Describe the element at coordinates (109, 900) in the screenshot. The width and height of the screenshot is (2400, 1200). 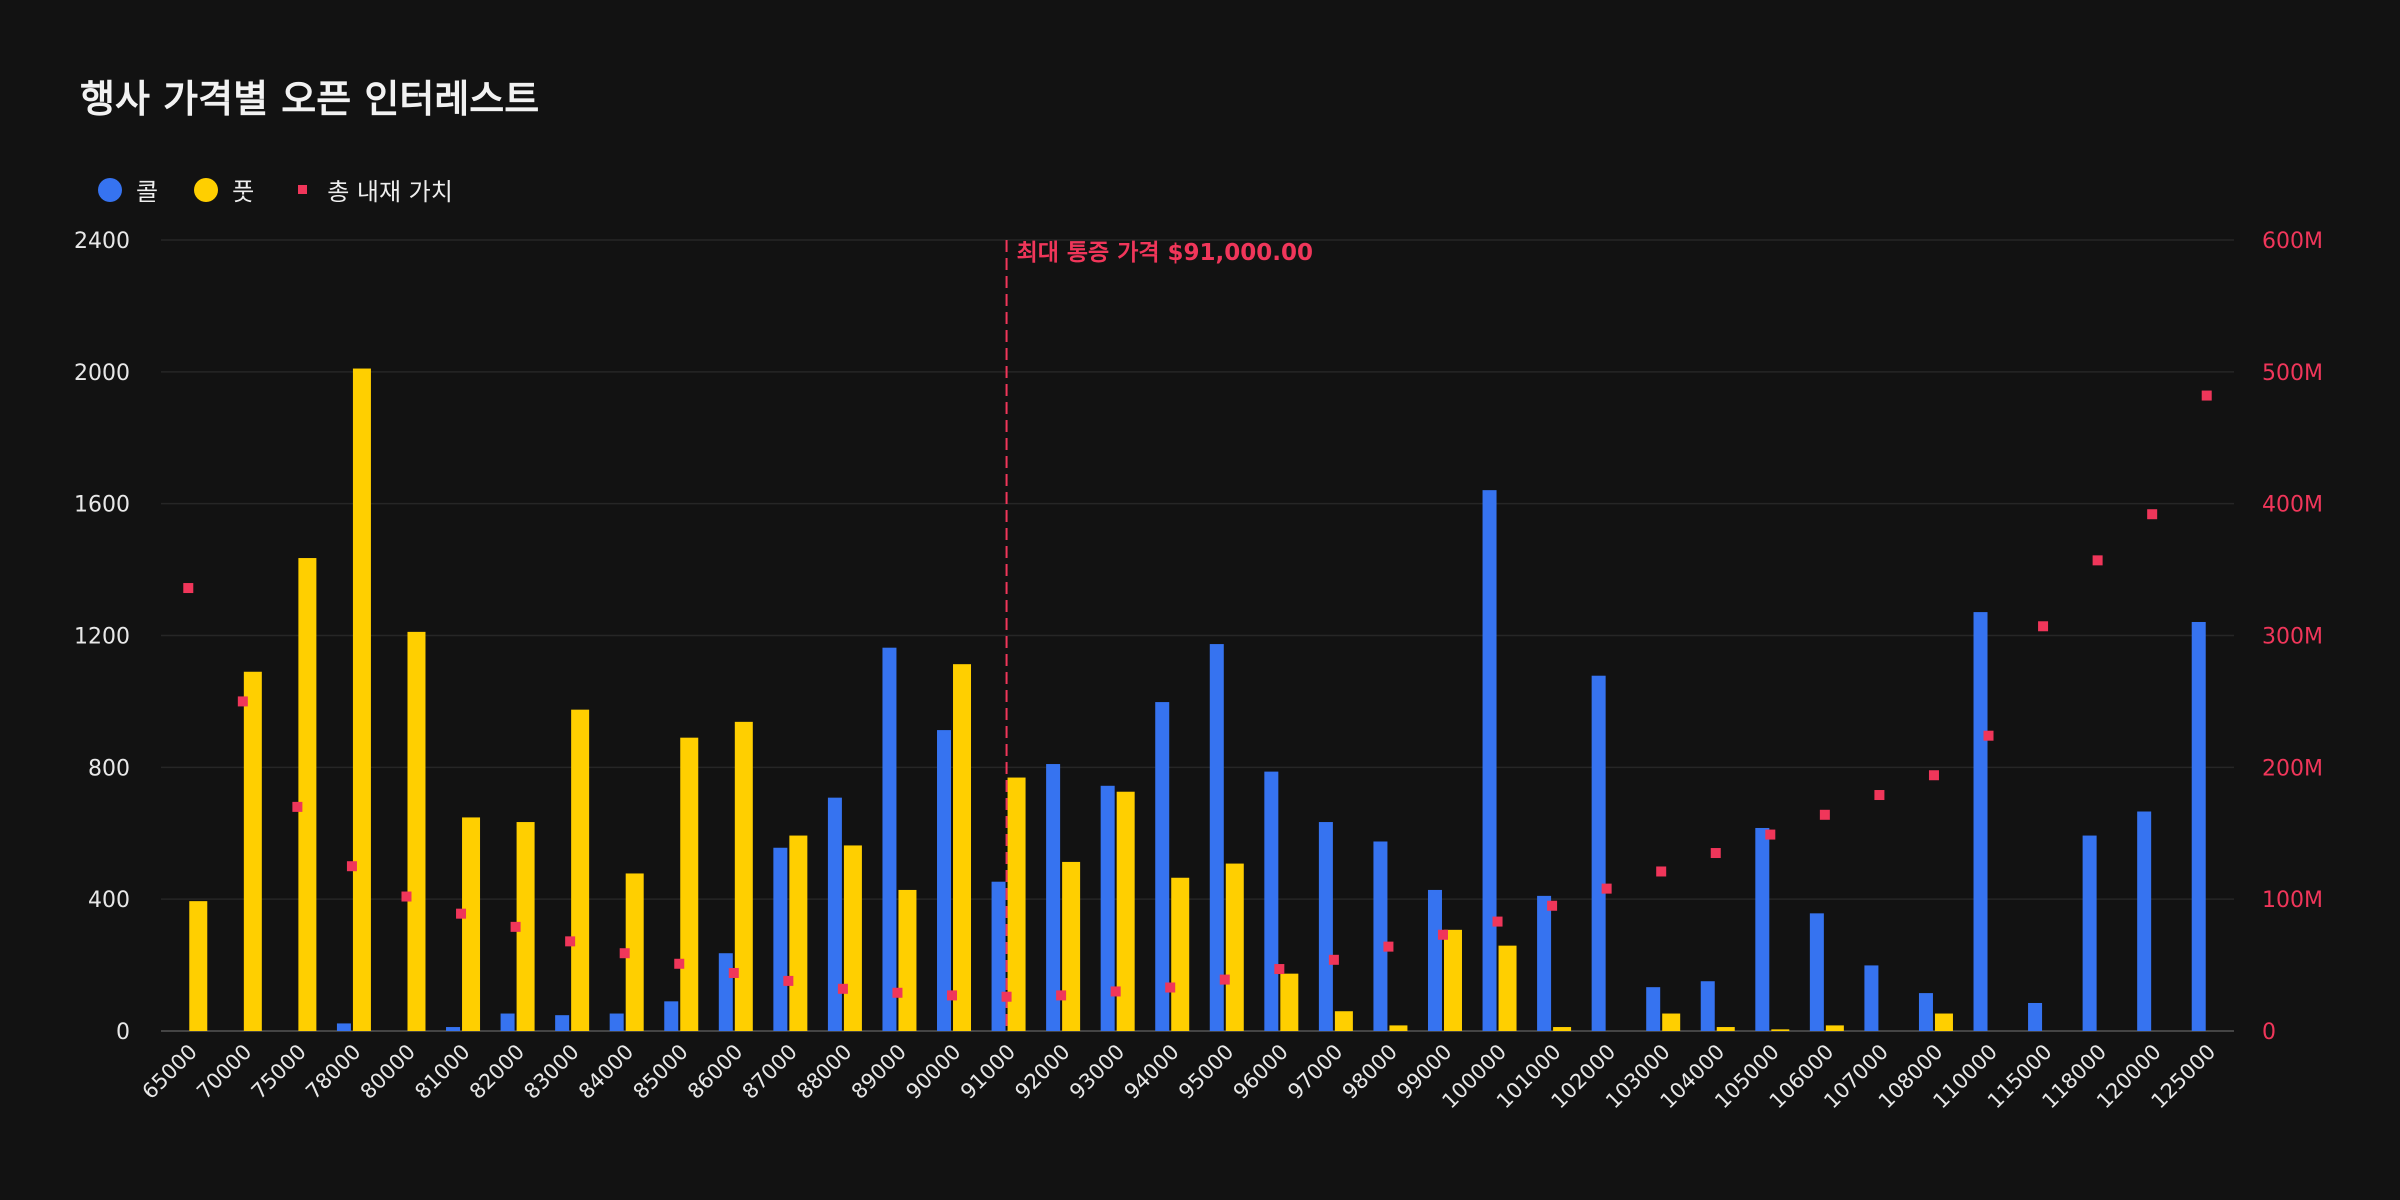
I see `y-left-tick-label: 400` at that location.